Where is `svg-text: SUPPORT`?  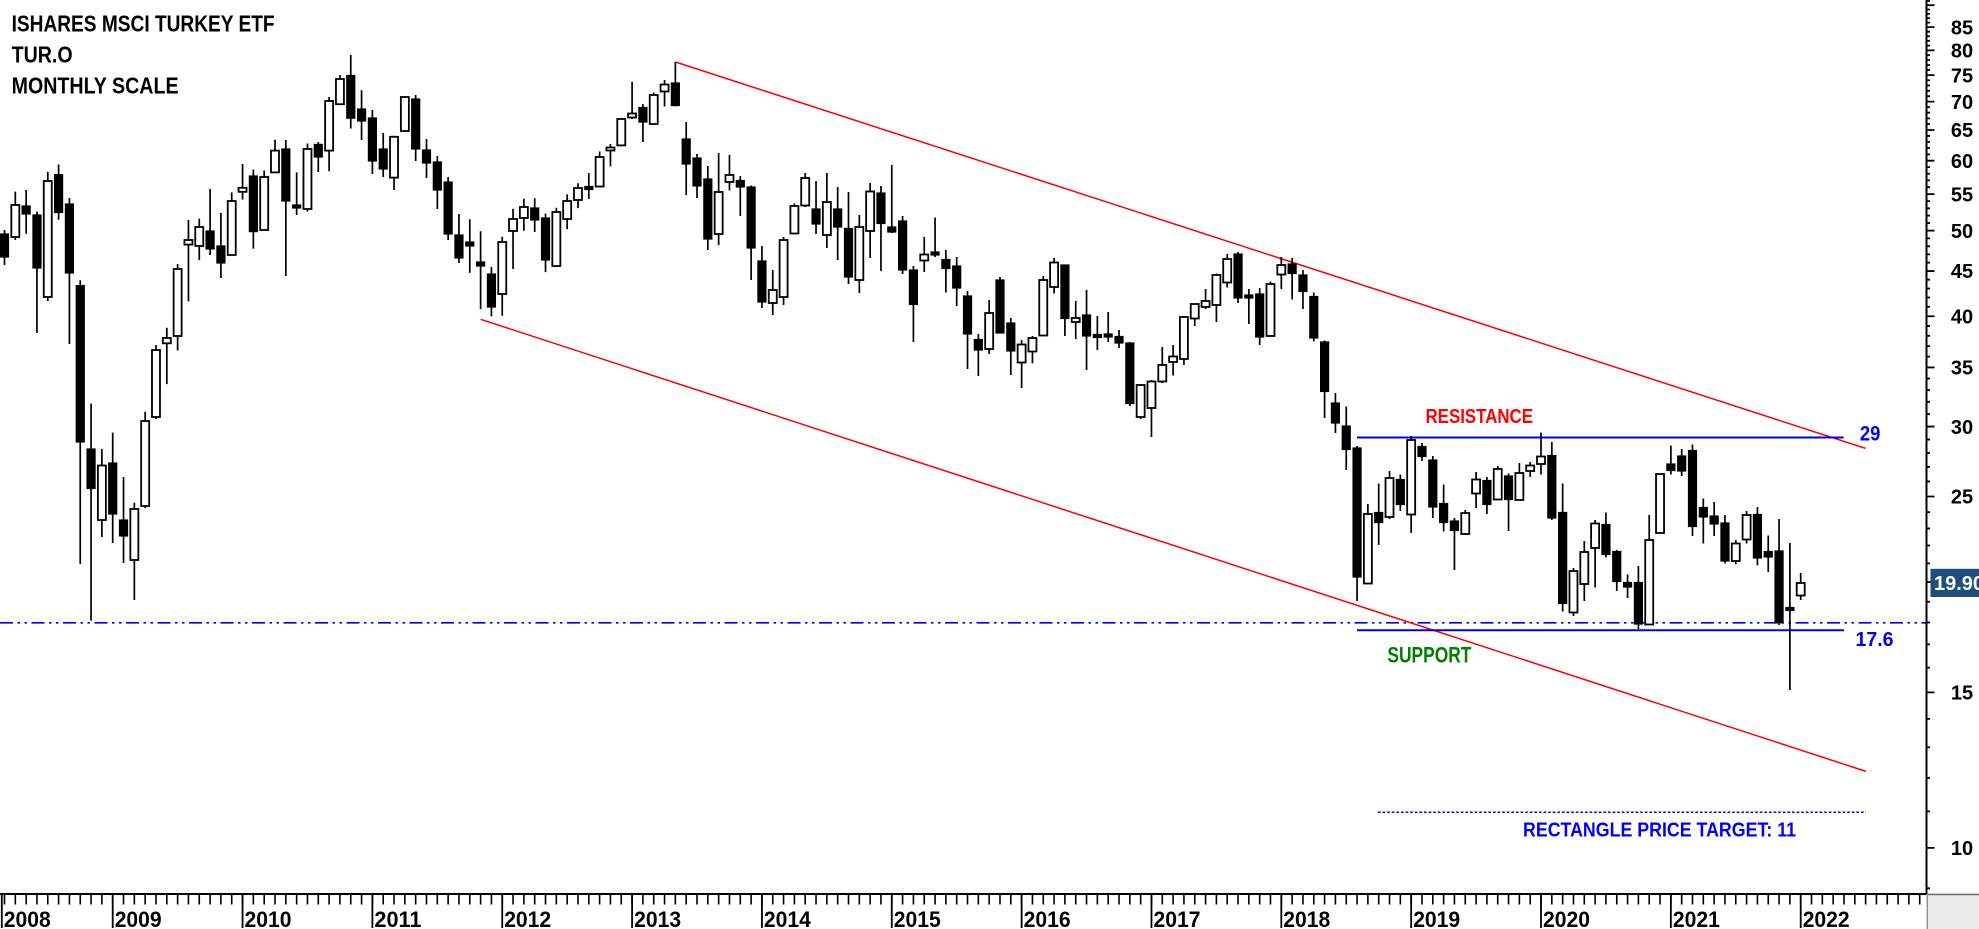 svg-text: SUPPORT is located at coordinates (1429, 655).